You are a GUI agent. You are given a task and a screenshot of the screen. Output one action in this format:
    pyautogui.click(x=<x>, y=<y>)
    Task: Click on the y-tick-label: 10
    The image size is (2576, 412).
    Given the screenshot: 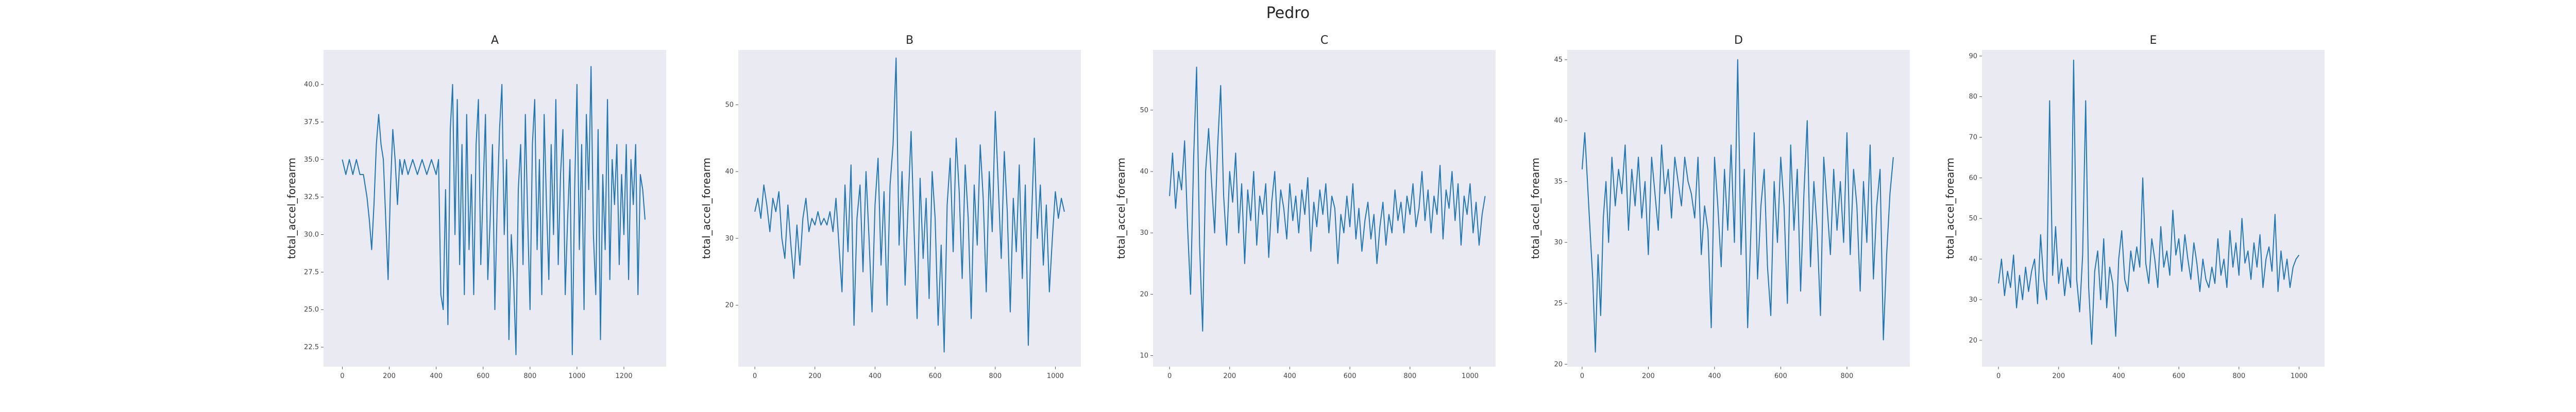 What is the action you would take?
    pyautogui.click(x=1144, y=356)
    